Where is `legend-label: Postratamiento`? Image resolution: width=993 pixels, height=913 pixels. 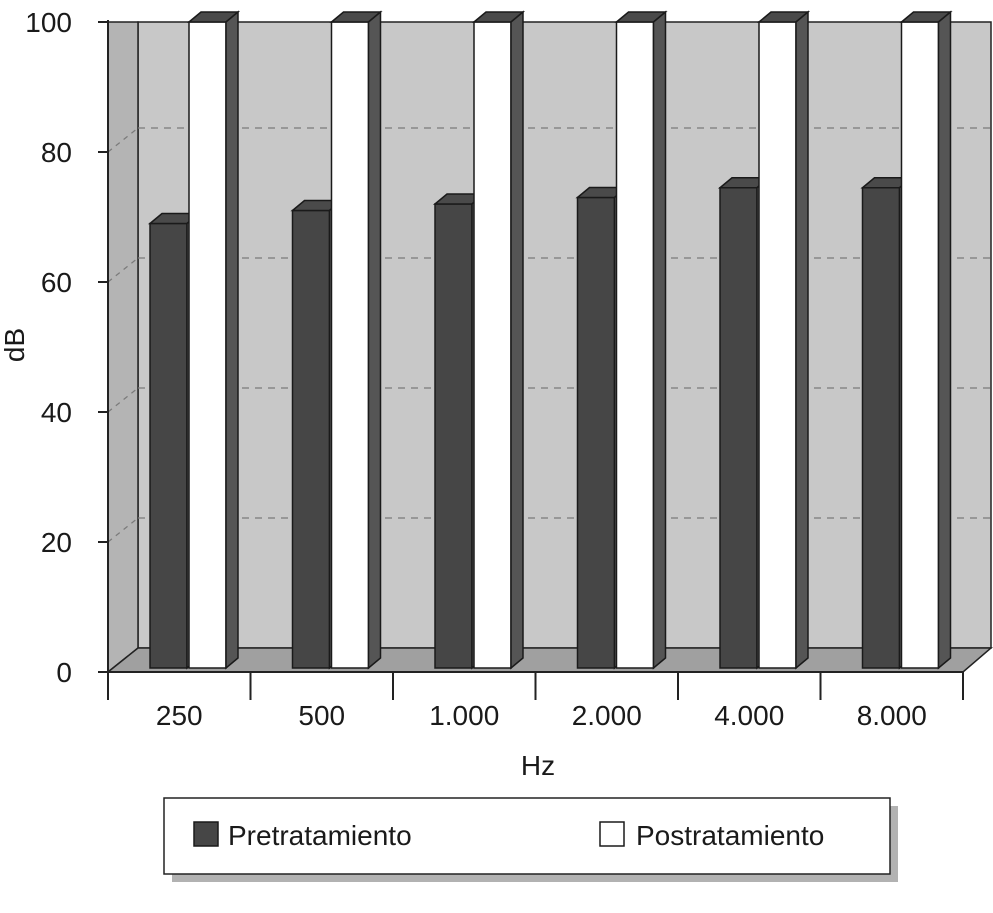
legend-label: Postratamiento is located at coordinates (730, 835).